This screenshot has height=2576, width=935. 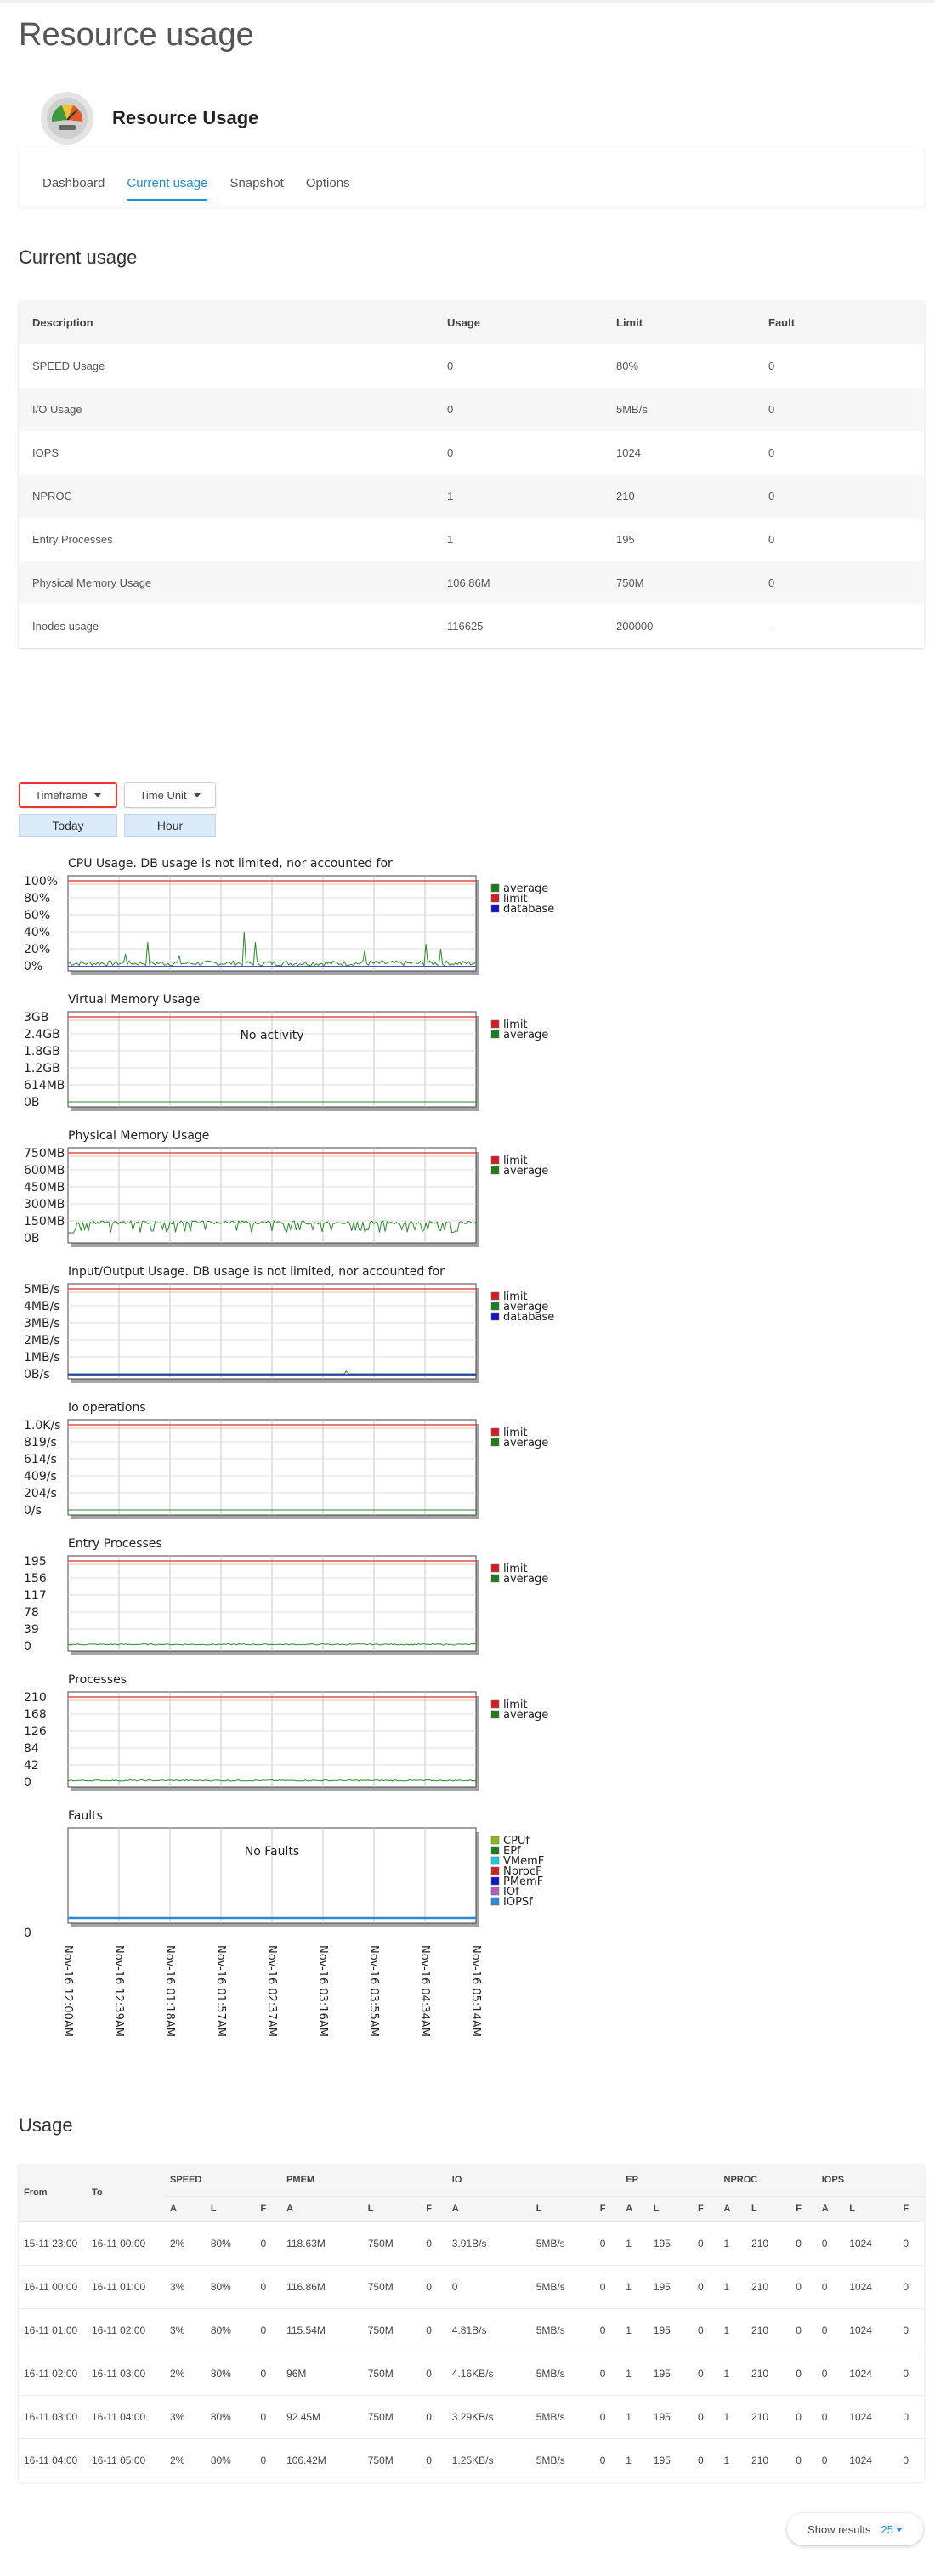 I want to click on x-tick-label: Nov-16 03:55AM, so click(x=373, y=1991).